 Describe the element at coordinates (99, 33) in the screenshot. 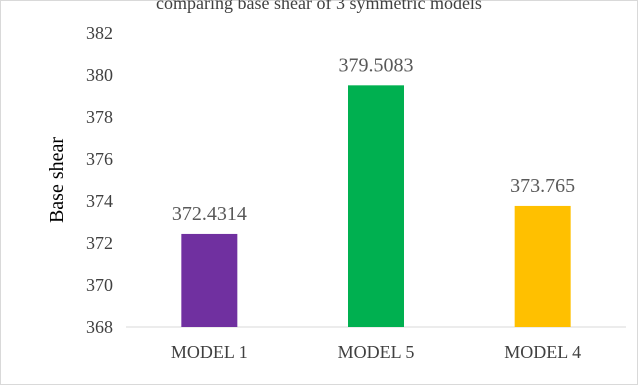

I see `y-tick-label: 382` at that location.